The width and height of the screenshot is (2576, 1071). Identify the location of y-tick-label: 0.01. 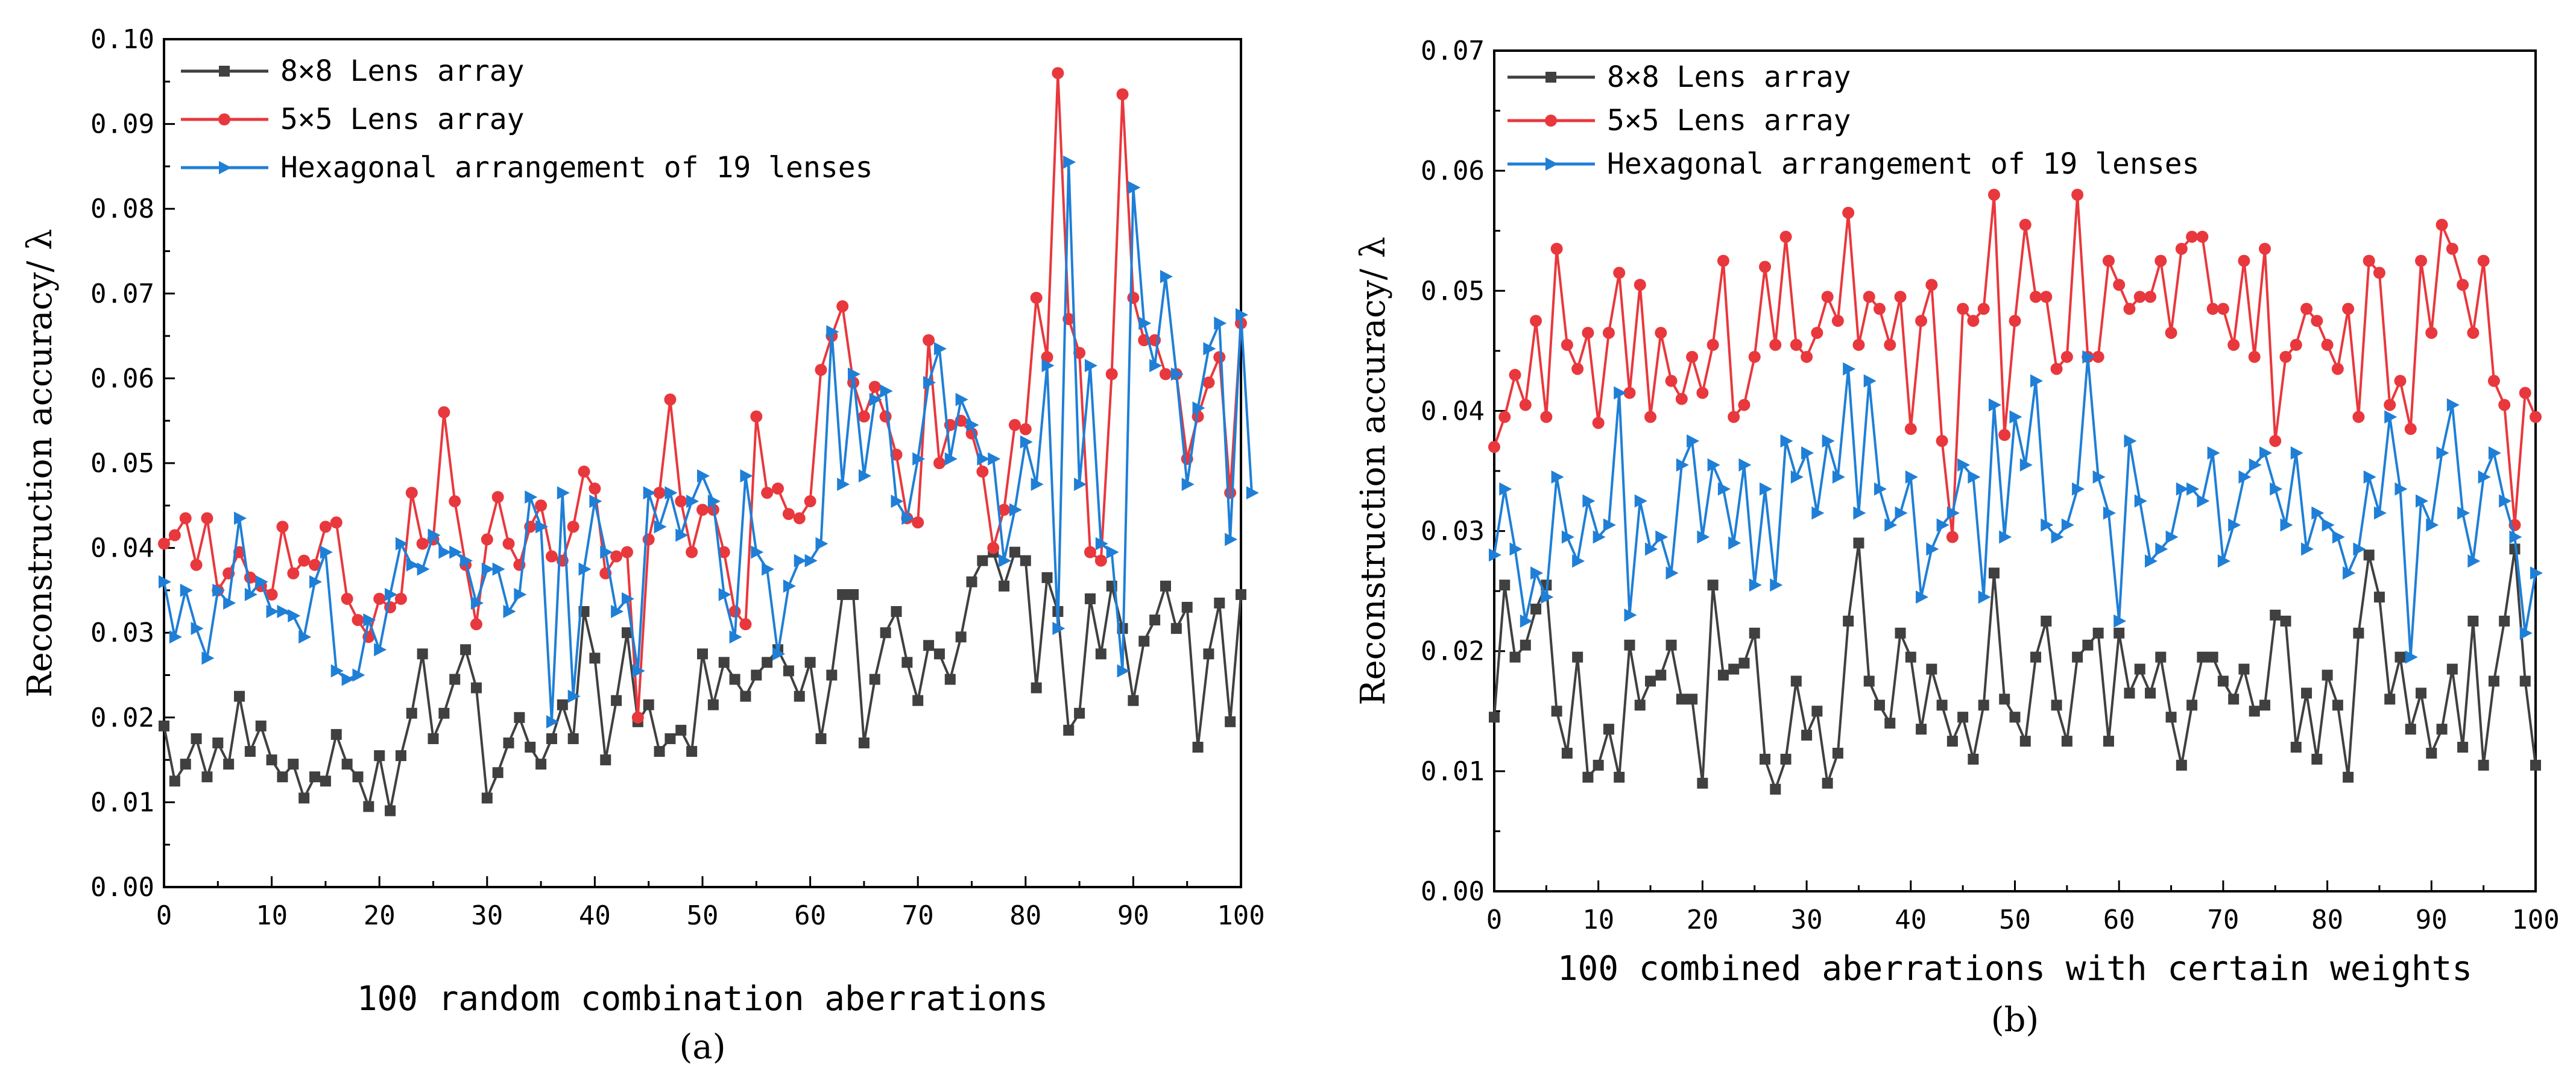
(1453, 771).